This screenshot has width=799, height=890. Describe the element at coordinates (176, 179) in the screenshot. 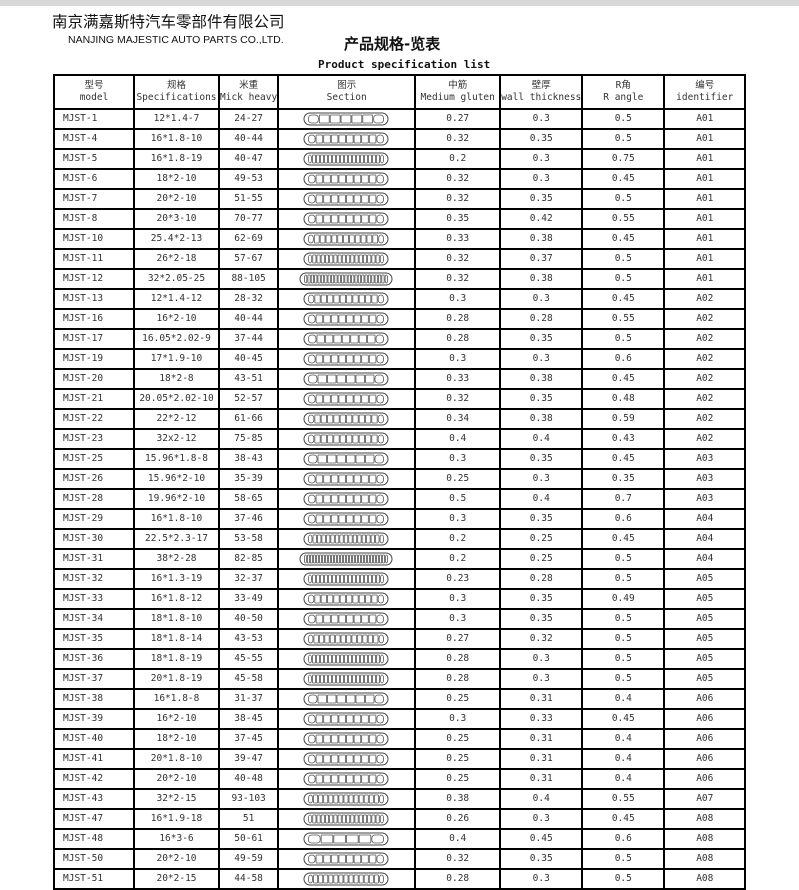

I see `cell-specifications: 18*2-10` at that location.